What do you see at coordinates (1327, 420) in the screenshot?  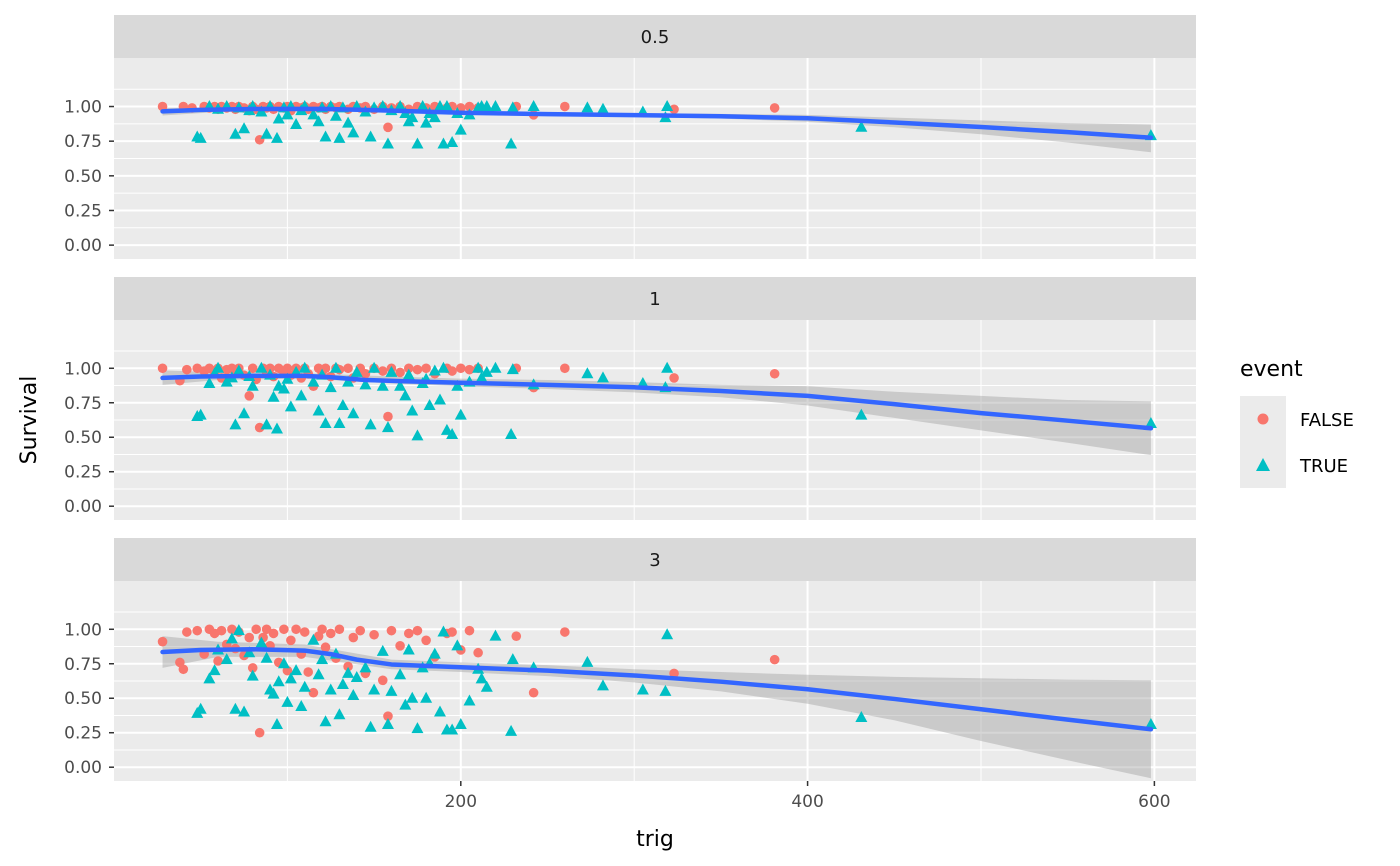 I see `legend-label-false: FALSE` at bounding box center [1327, 420].